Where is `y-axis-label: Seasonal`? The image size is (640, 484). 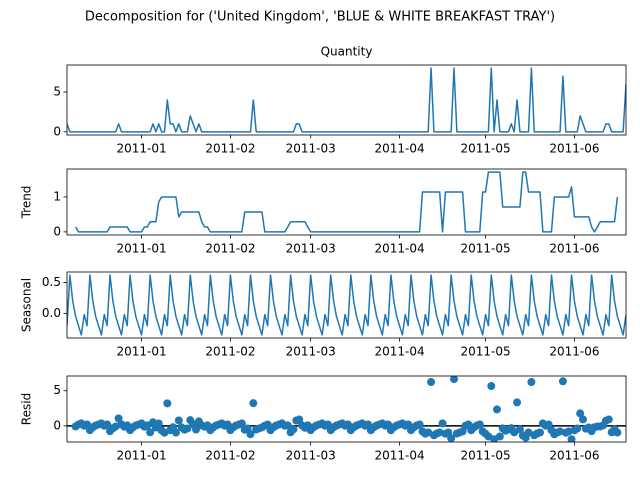
y-axis-label: Seasonal is located at coordinates (27, 305).